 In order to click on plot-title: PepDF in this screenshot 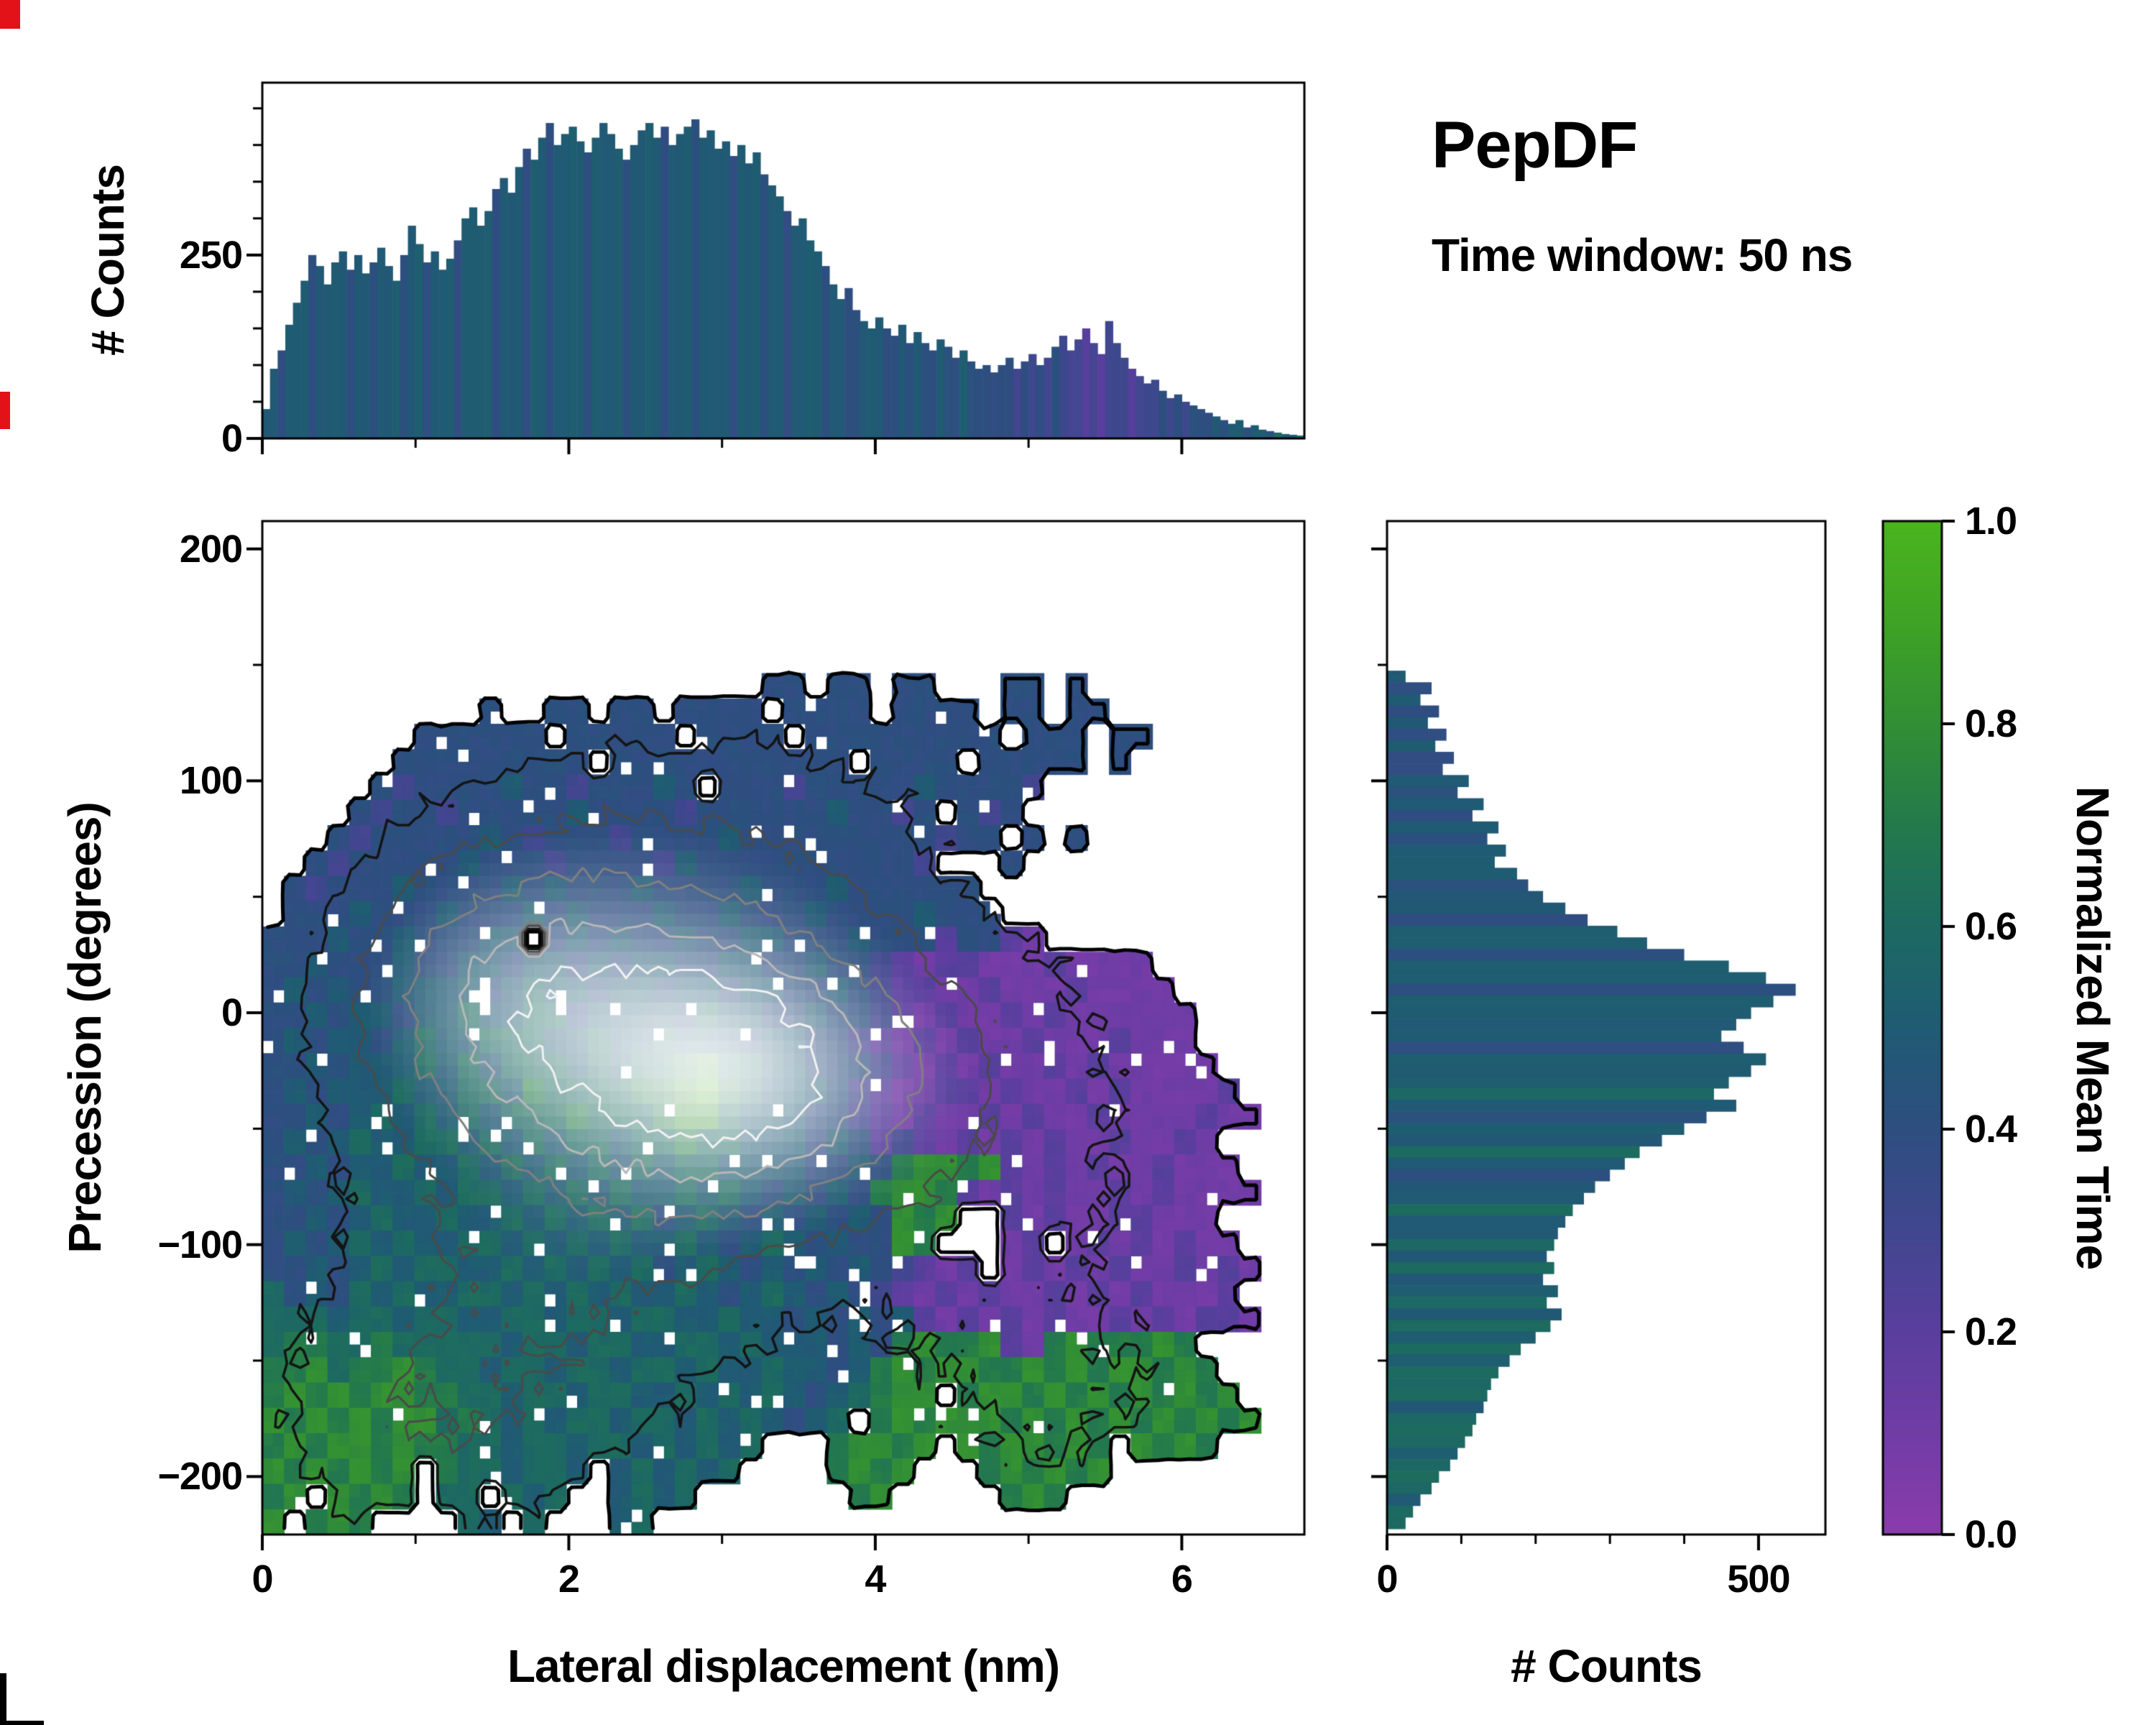, I will do `click(1535, 145)`.